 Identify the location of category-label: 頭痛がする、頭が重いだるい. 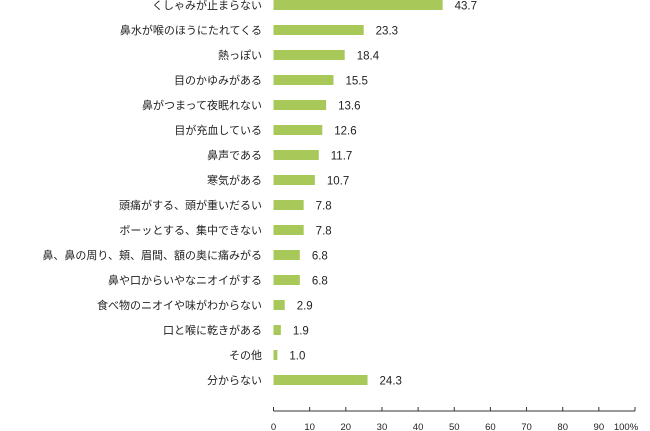
(190, 205).